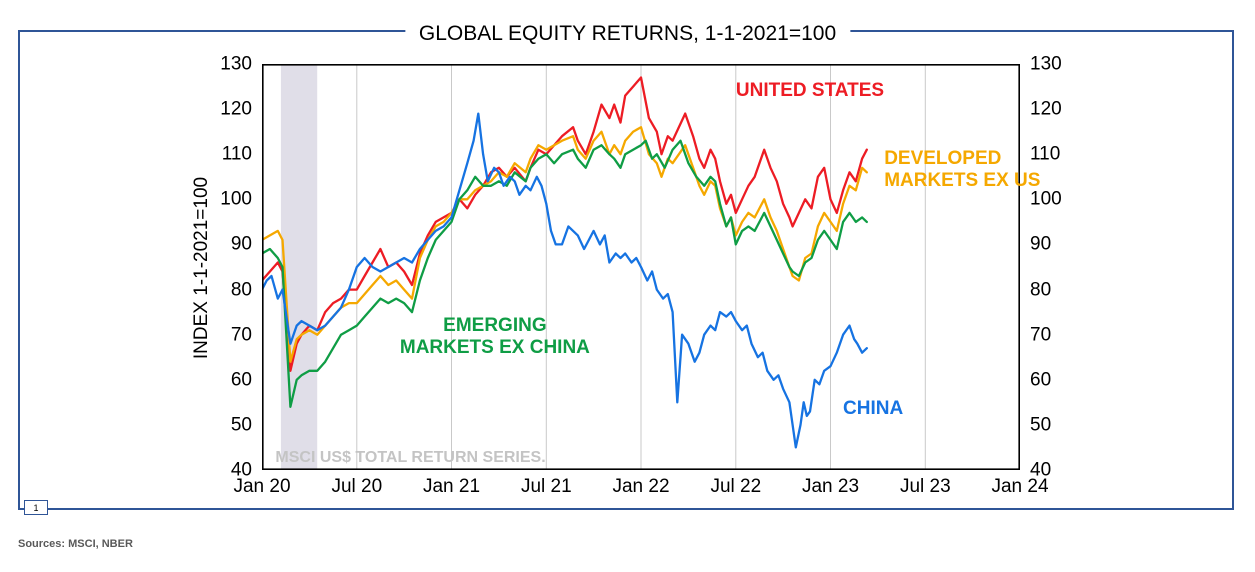 This screenshot has width=1255, height=572. What do you see at coordinates (495, 326) in the screenshot?
I see `annotation-line: EMERGING` at bounding box center [495, 326].